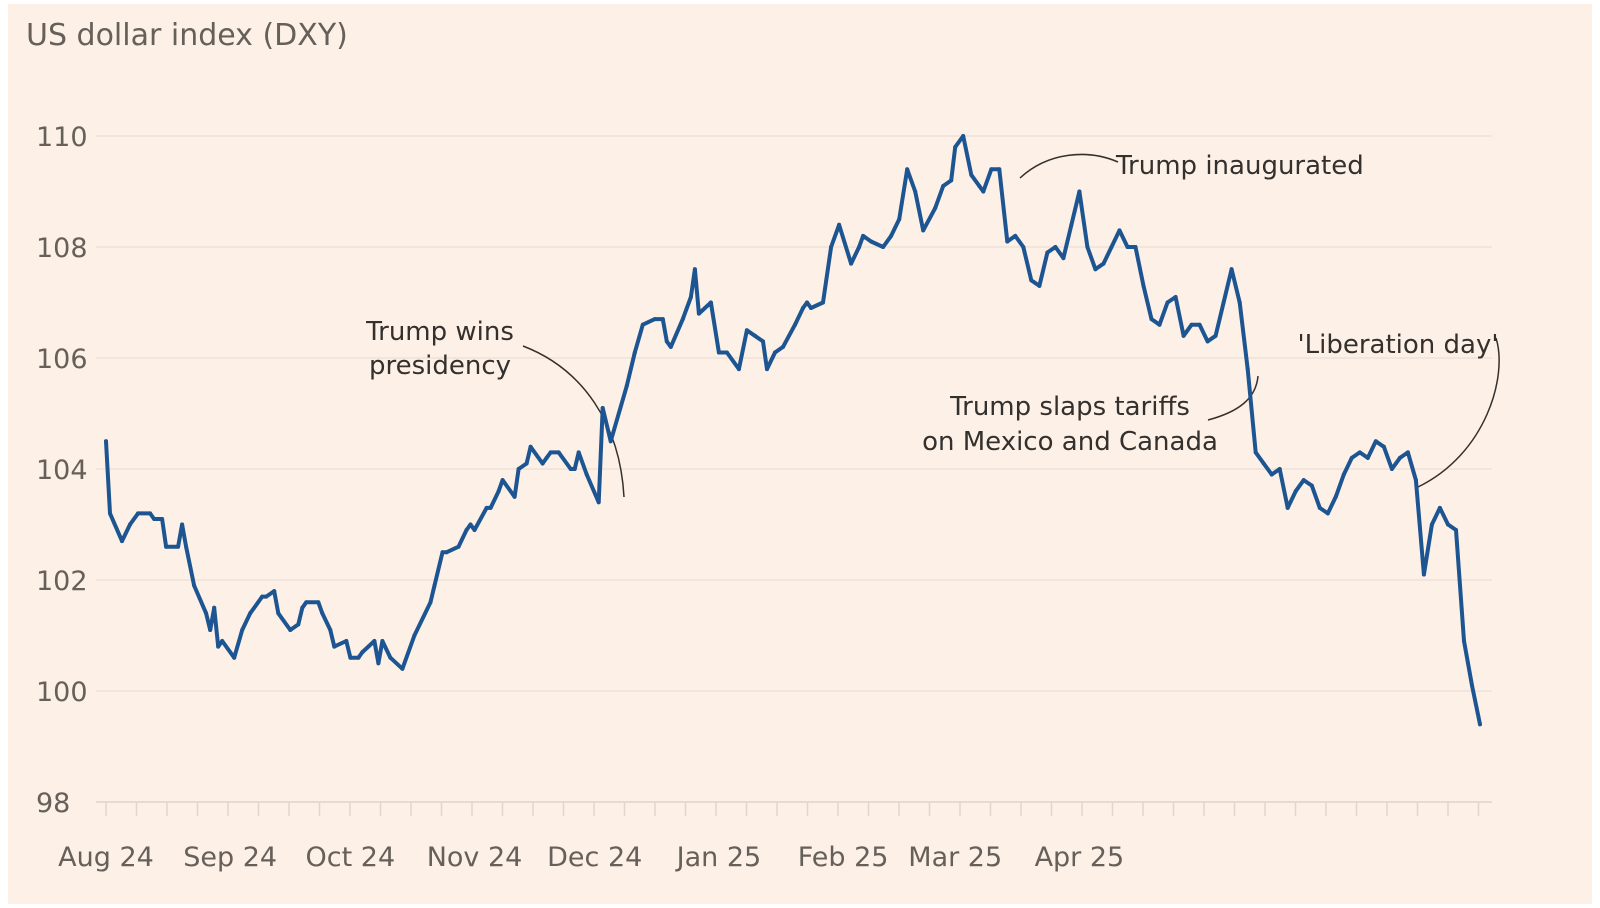 The image size is (1600, 908). What do you see at coordinates (230, 857) in the screenshot?
I see `x-tick-label: Sep 24` at bounding box center [230, 857].